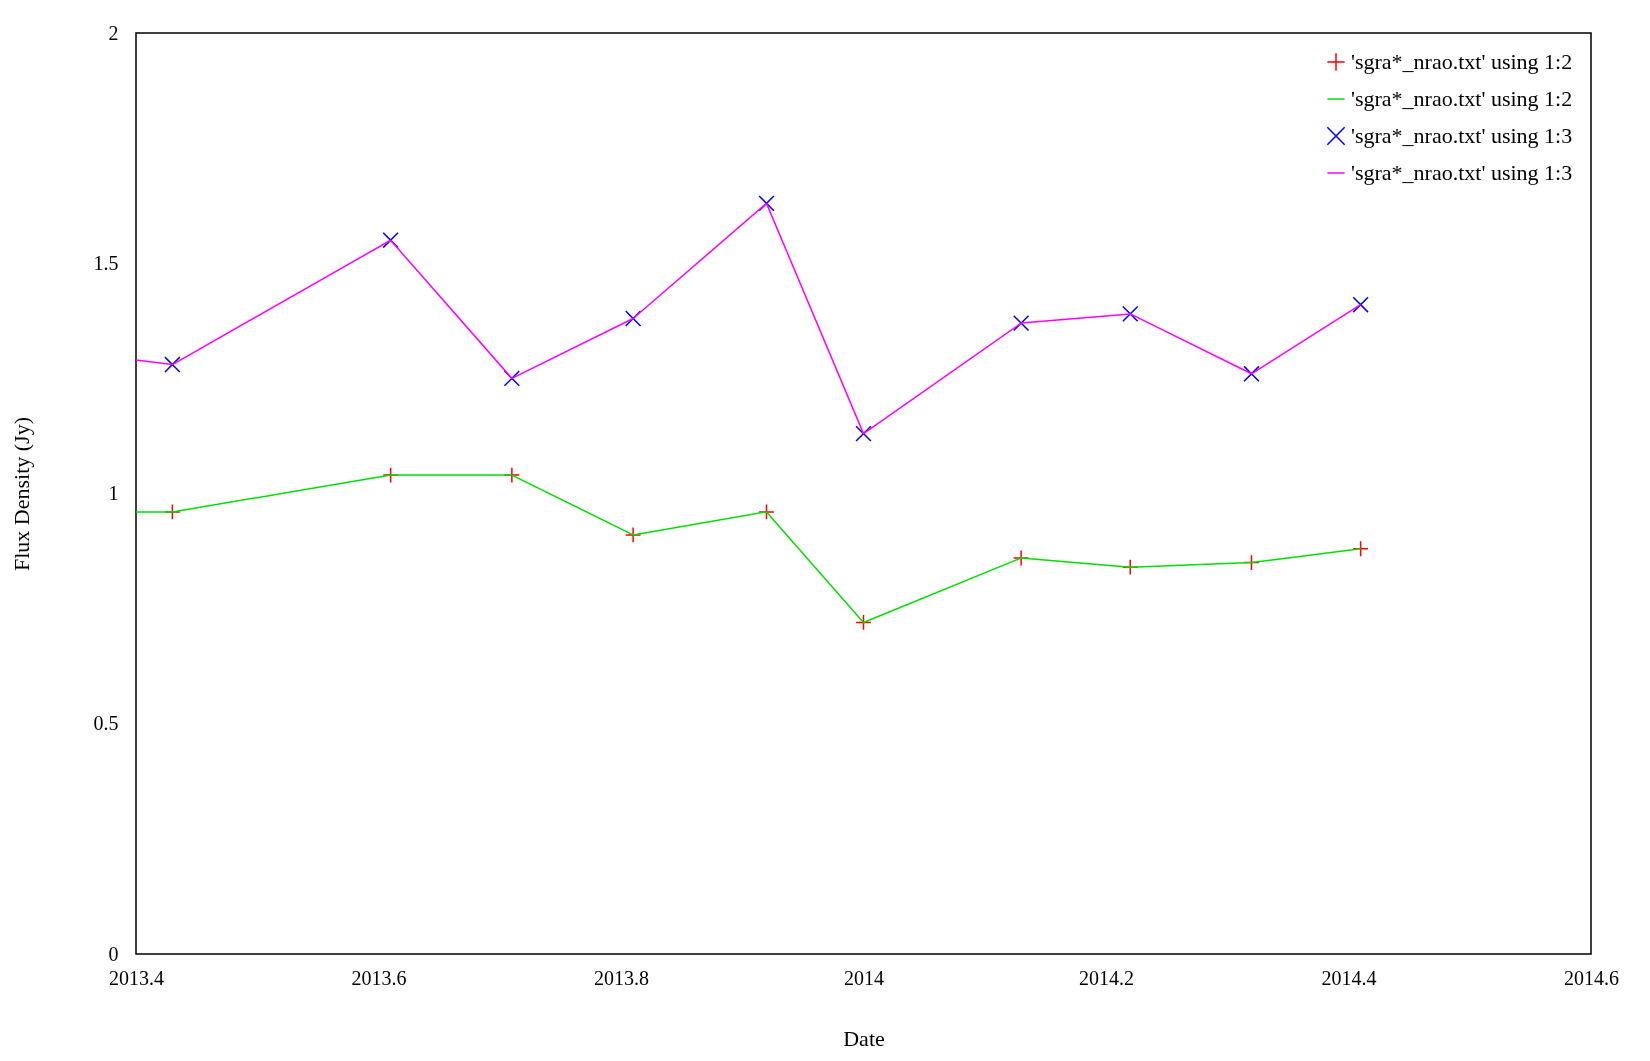 Image resolution: width=1650 pixels, height=1061 pixels. What do you see at coordinates (21, 494) in the screenshot?
I see `y-axis-title: Flux Density (Jy)` at bounding box center [21, 494].